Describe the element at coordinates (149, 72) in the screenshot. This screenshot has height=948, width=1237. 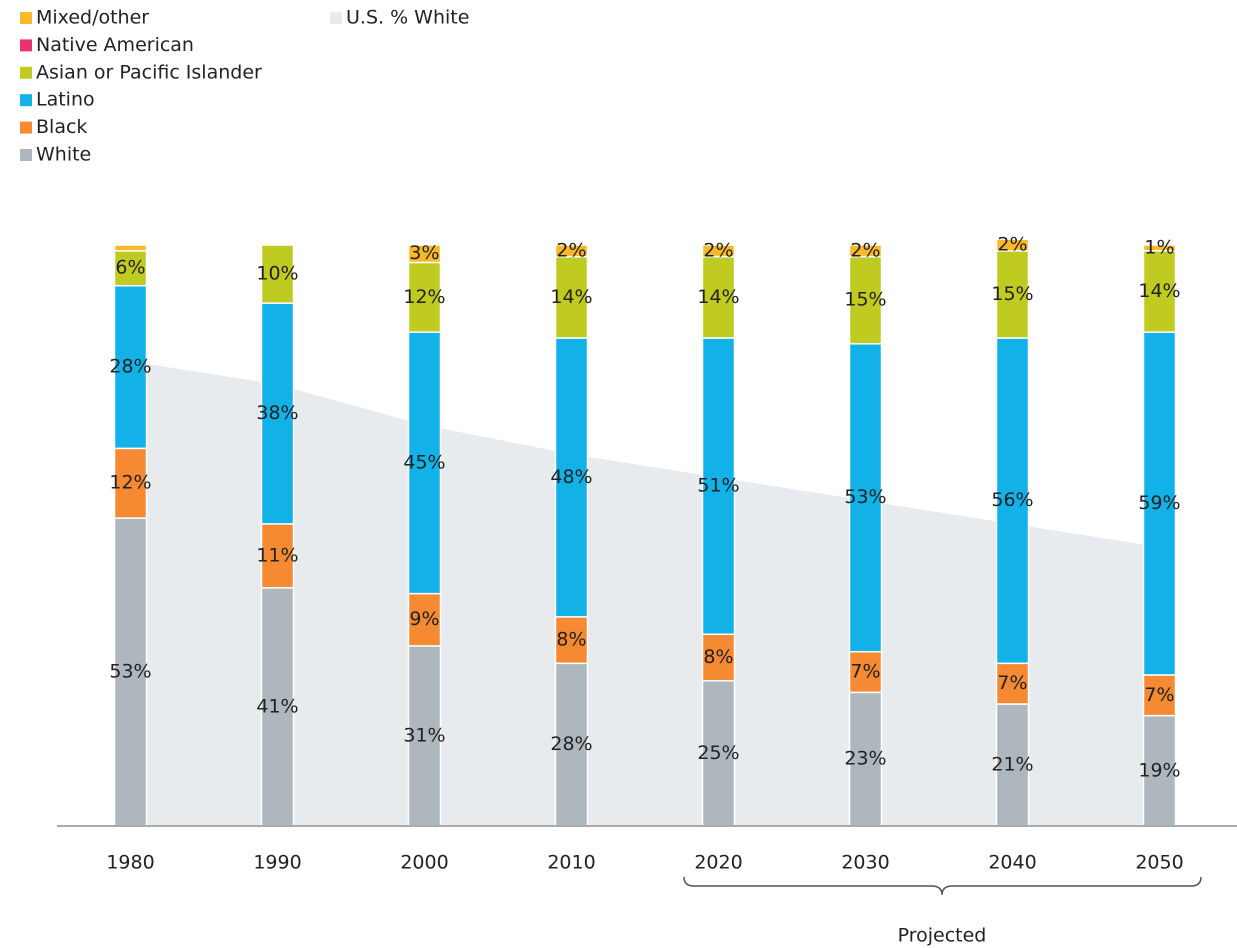
I see `legend-label: Asian or Pacific Islander` at that location.